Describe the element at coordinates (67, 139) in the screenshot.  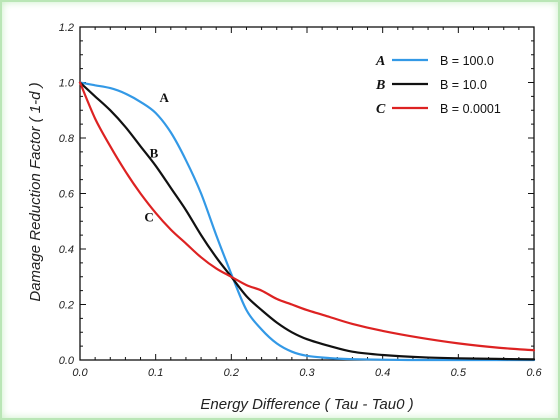
I see `y-tick-label: 0.8` at that location.